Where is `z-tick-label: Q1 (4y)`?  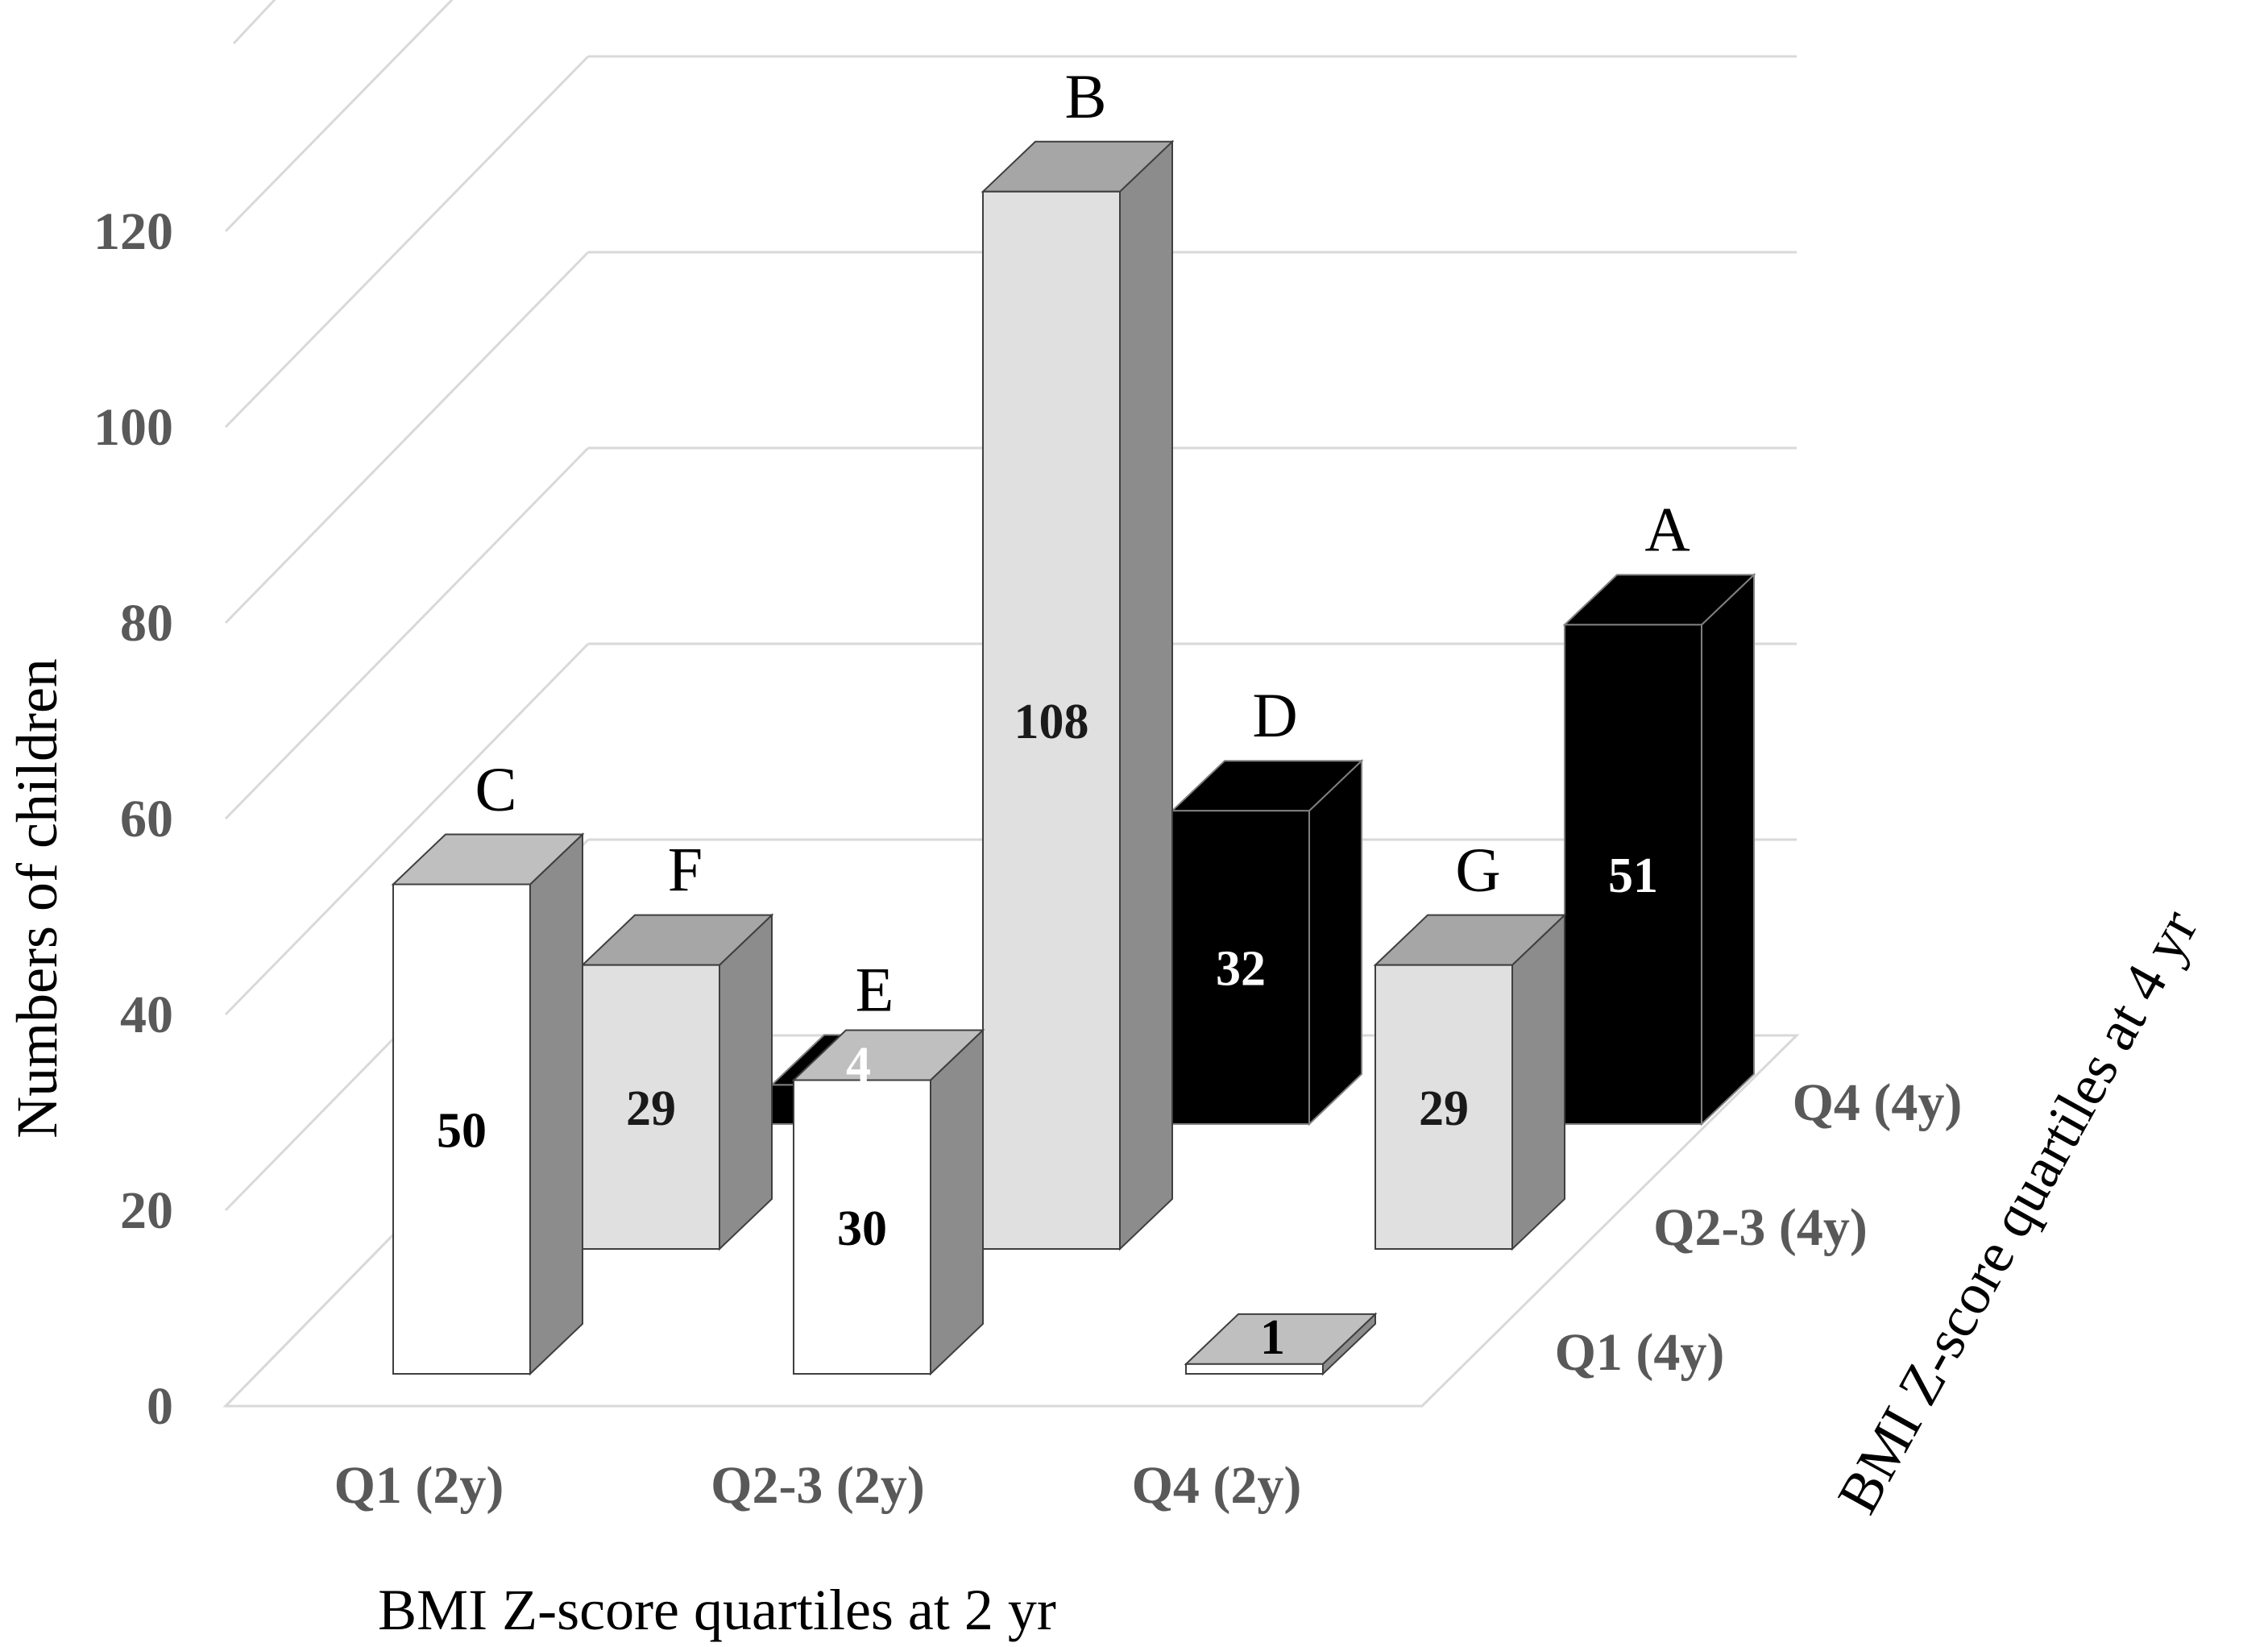 z-tick-label: Q1 (4y) is located at coordinates (1640, 1353).